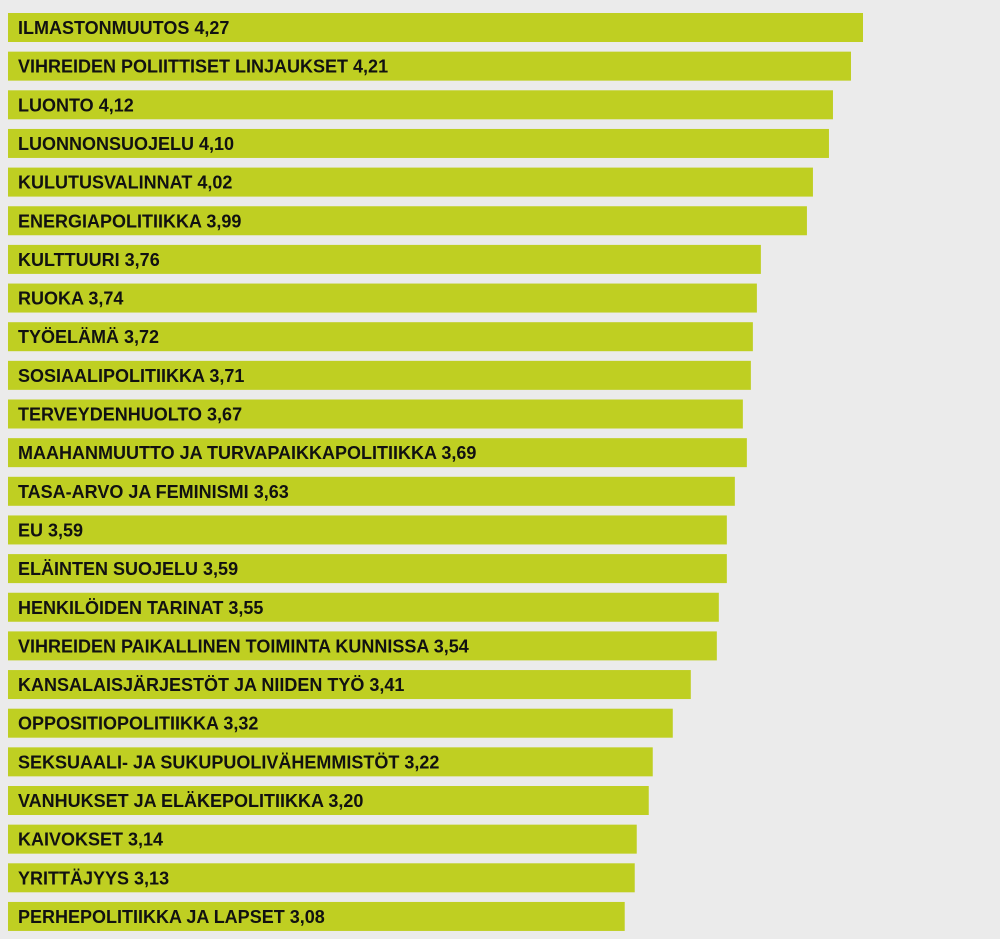 The height and width of the screenshot is (939, 1000). Describe the element at coordinates (151, 917) in the screenshot. I see `category-label: PERHEPOLITIIKKA JA LAPSET` at that location.